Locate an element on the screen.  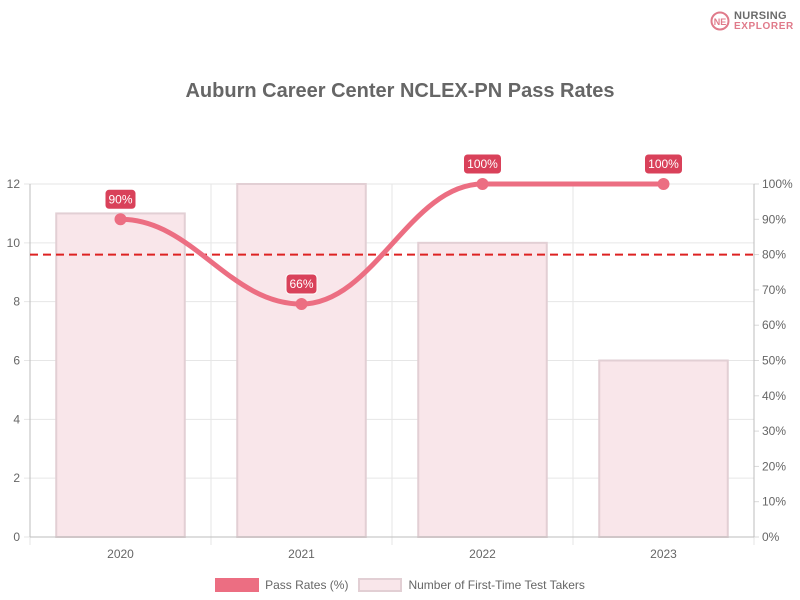
y-right-tick-label: 80% is located at coordinates (774, 255).